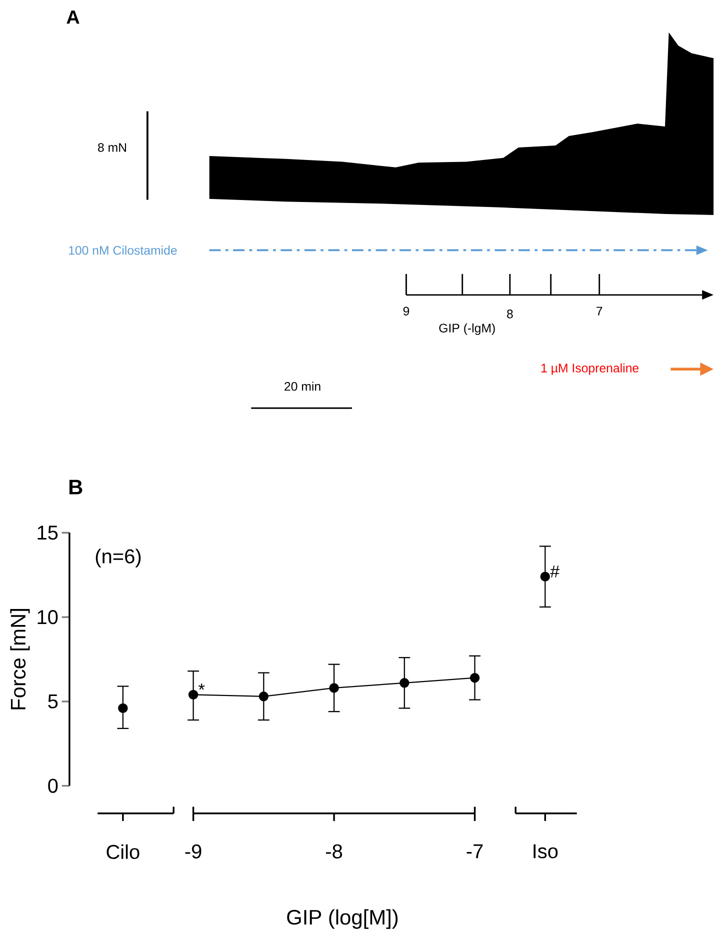 The height and width of the screenshot is (932, 714). Describe the element at coordinates (334, 851) in the screenshot. I see `x-tick-label: -8` at that location.